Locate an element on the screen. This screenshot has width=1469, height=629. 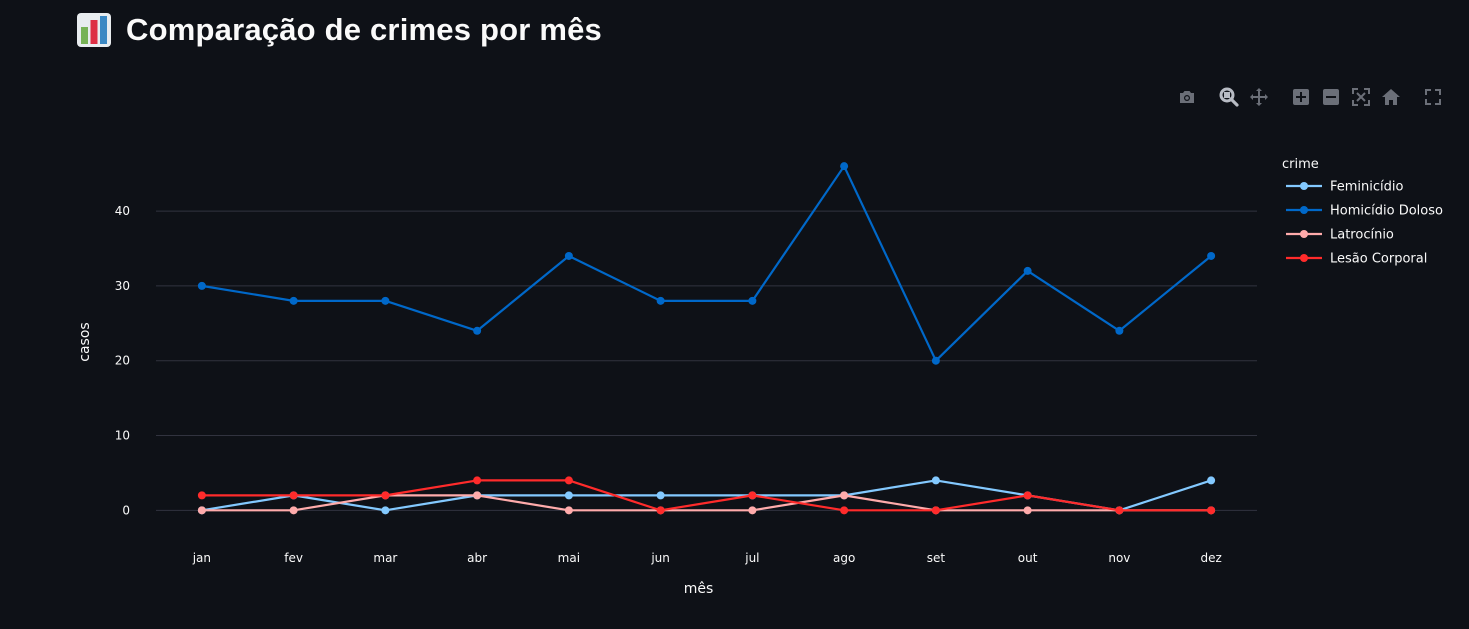
y-axis-title: casos is located at coordinates (85, 341).